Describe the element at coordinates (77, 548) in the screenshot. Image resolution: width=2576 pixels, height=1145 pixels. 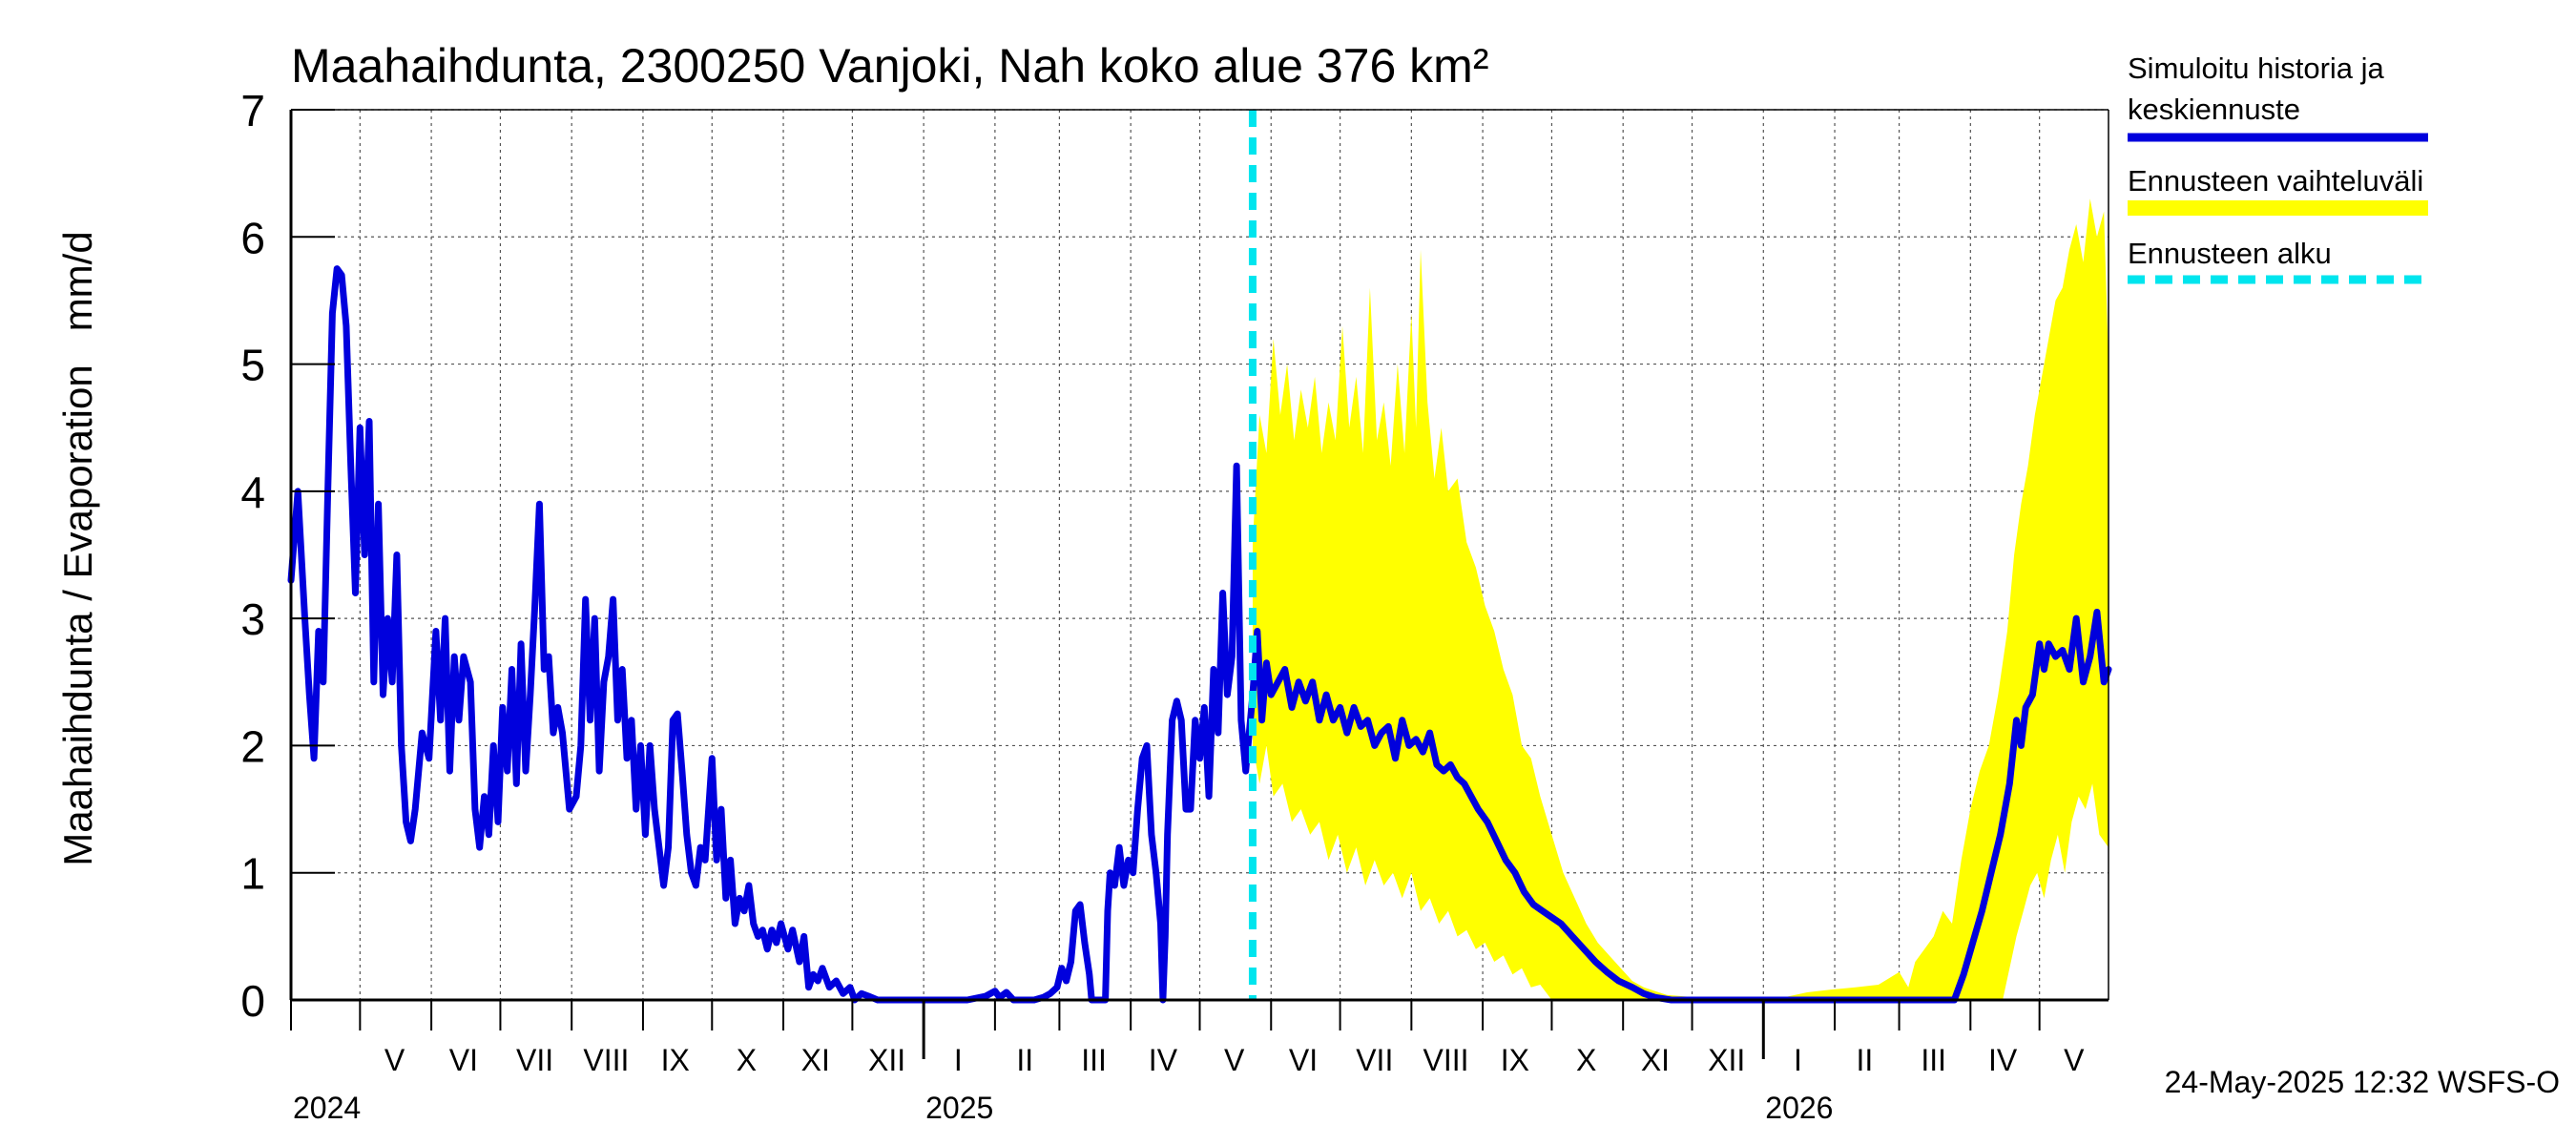
I see `y-axis-label: Maahaihdunta / Evaporation mm/d` at that location.